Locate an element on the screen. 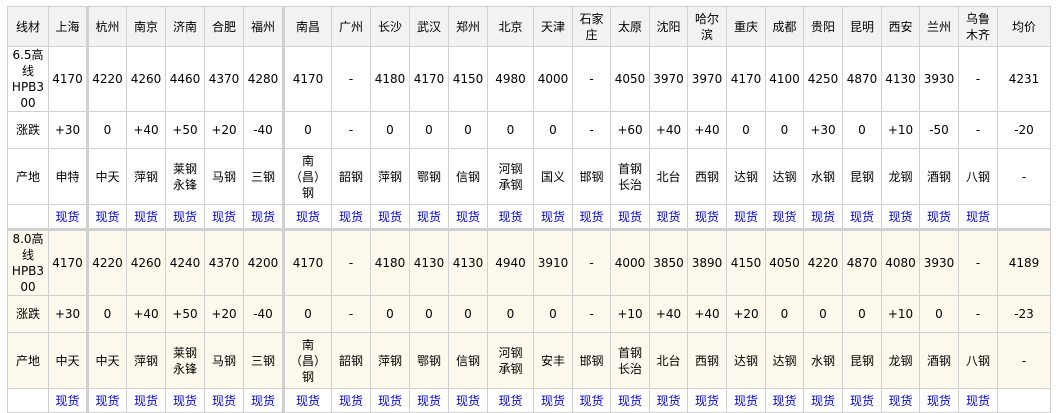 Image resolution: width=1056 pixels, height=413 pixels. price-cell: 4231 is located at coordinates (1024, 79).